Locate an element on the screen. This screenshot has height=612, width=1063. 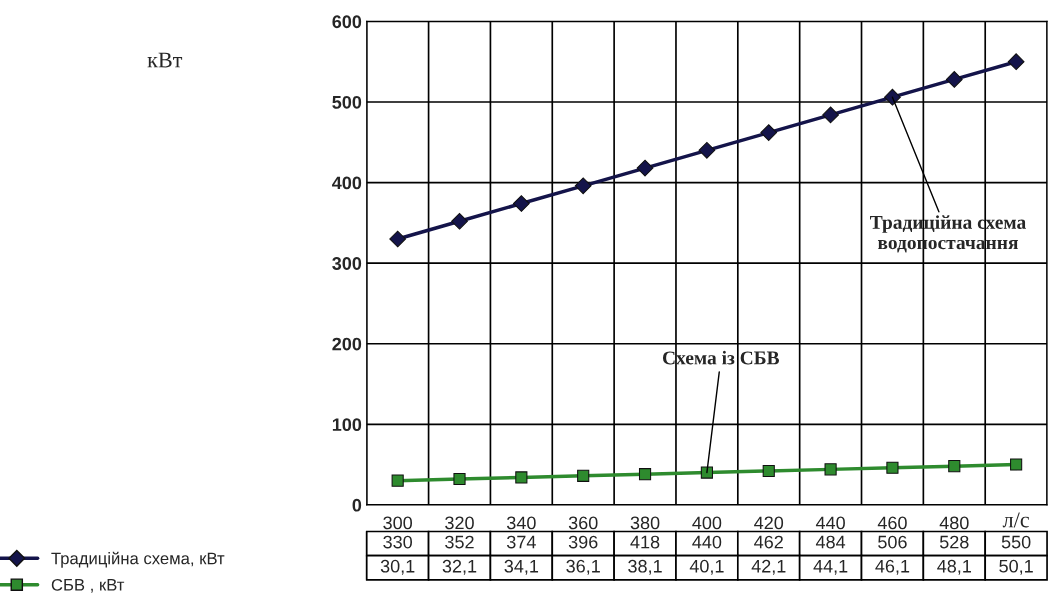
x-tick-label: 460 is located at coordinates (892, 523).